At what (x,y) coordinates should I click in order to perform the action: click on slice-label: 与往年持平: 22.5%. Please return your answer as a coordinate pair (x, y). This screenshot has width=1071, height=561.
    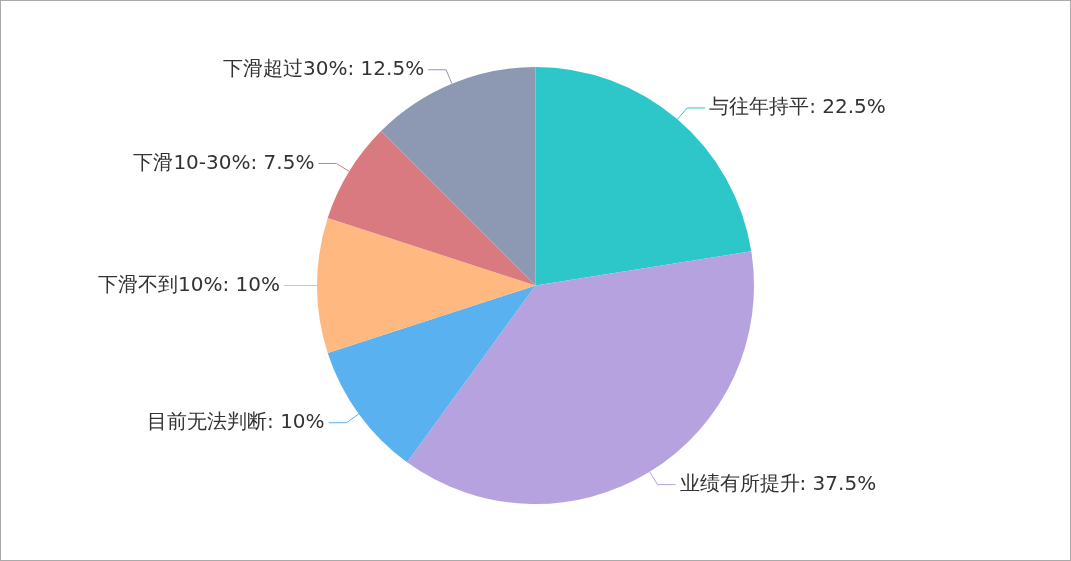
    Looking at the image, I should click on (797, 106).